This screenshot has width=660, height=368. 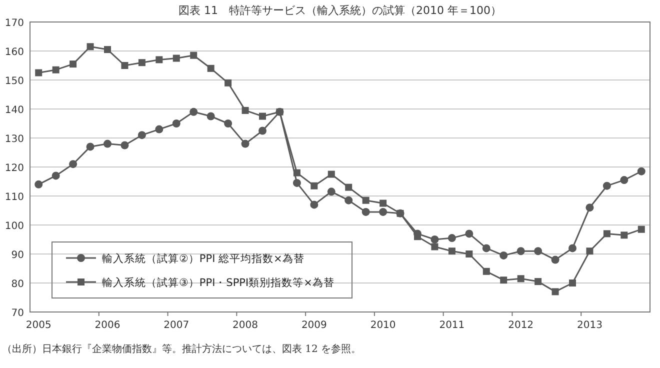 I want to click on x-tick-label: 2006, so click(x=107, y=325).